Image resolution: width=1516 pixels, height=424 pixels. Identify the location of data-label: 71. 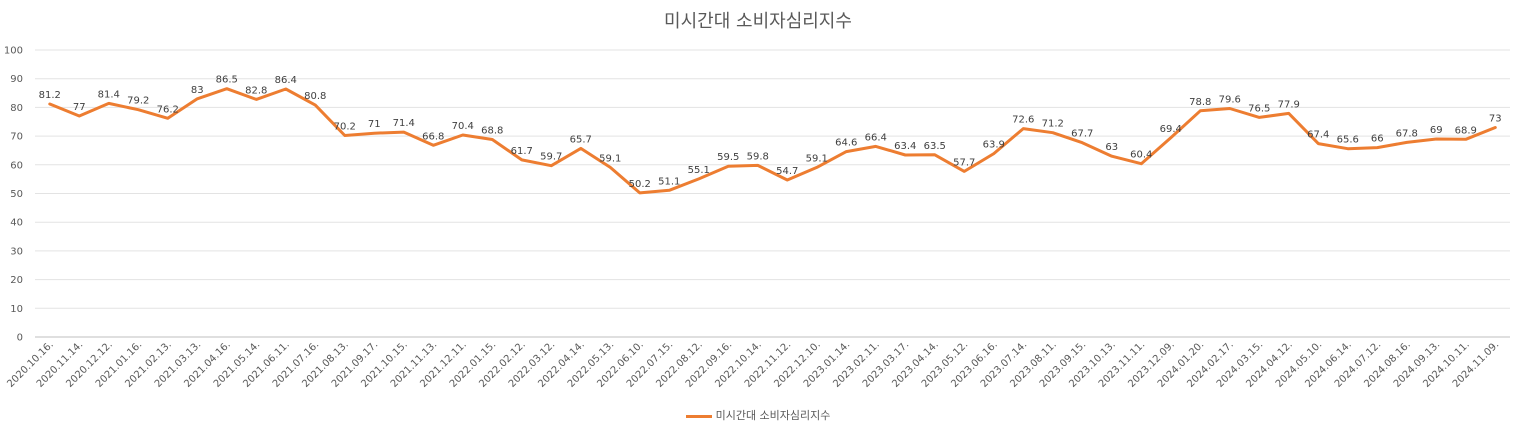
(374, 124).